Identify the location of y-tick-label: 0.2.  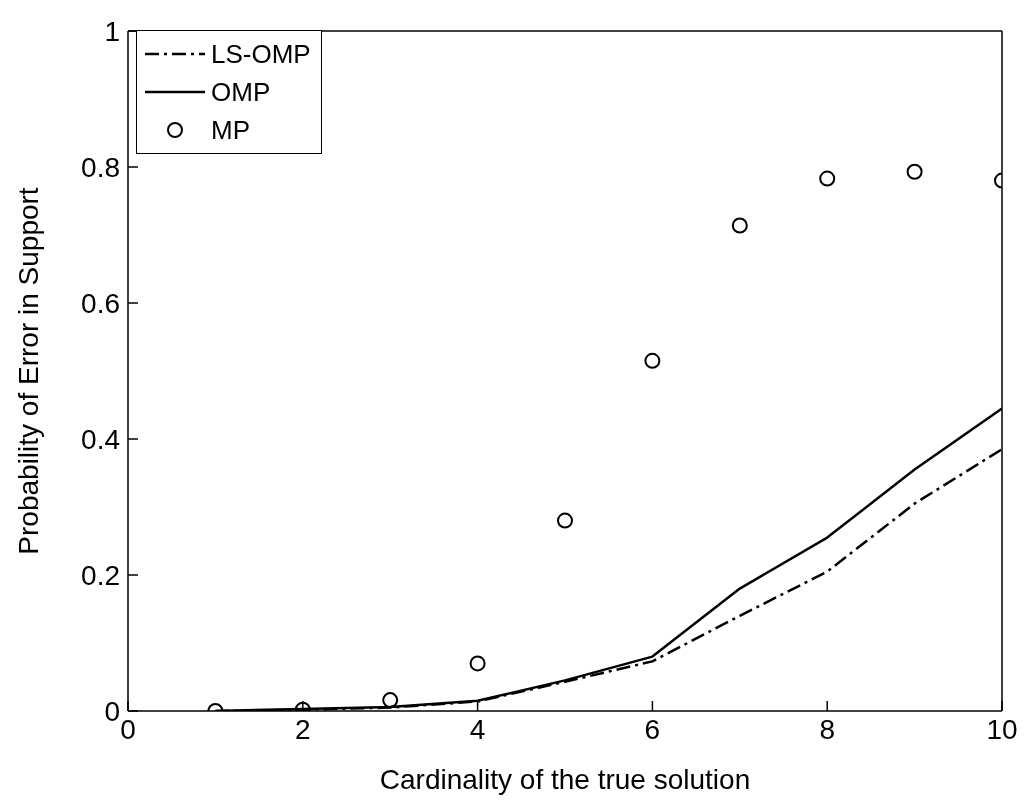
(100, 575).